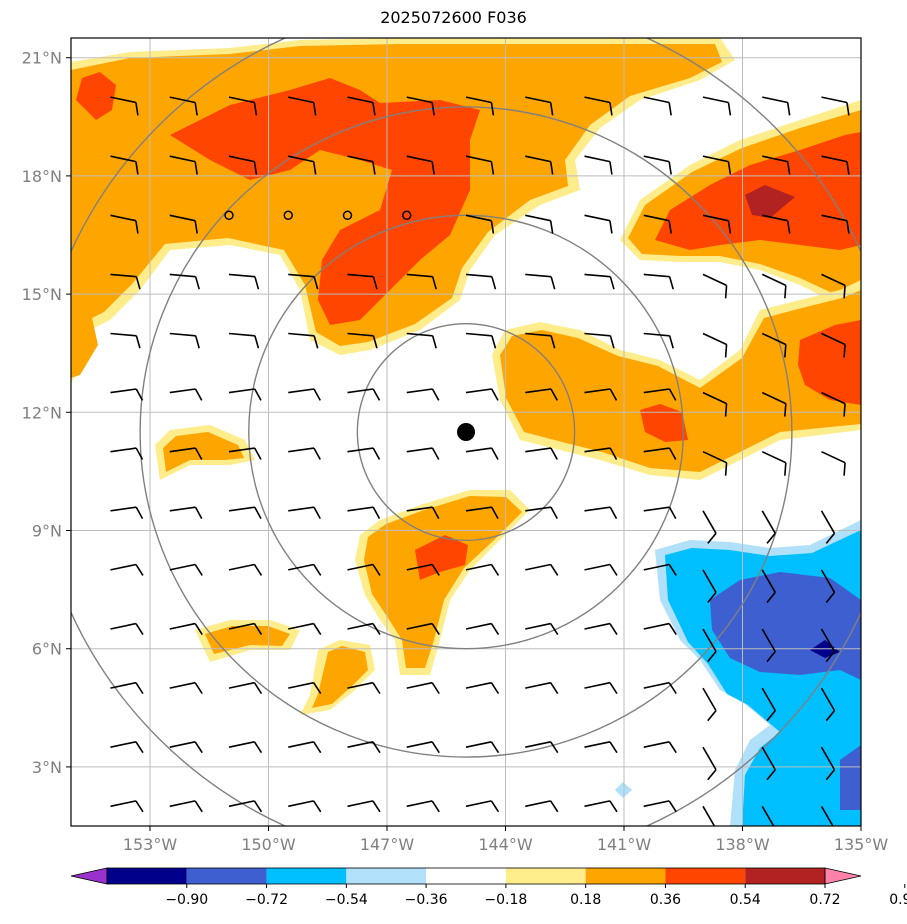 The height and width of the screenshot is (924, 907). Describe the element at coordinates (42, 58) in the screenshot. I see `lat-tick-label: 21°N` at that location.